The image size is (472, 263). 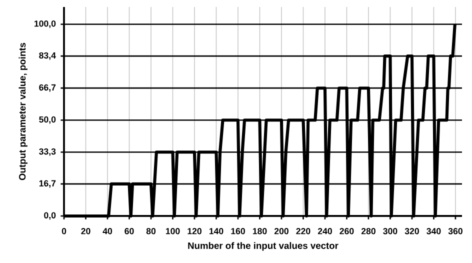 I want to click on y-tick-label: 83,4, so click(x=47, y=56).